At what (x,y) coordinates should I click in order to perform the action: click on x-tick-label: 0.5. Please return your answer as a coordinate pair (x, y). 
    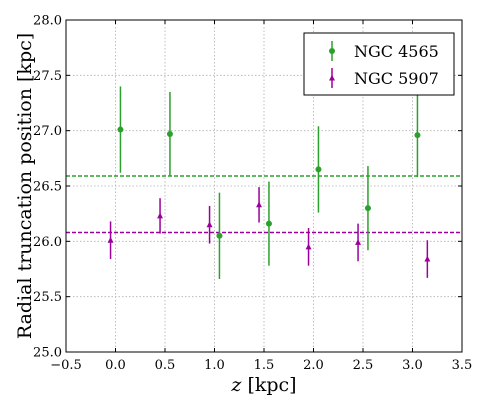
    Looking at the image, I should click on (165, 365).